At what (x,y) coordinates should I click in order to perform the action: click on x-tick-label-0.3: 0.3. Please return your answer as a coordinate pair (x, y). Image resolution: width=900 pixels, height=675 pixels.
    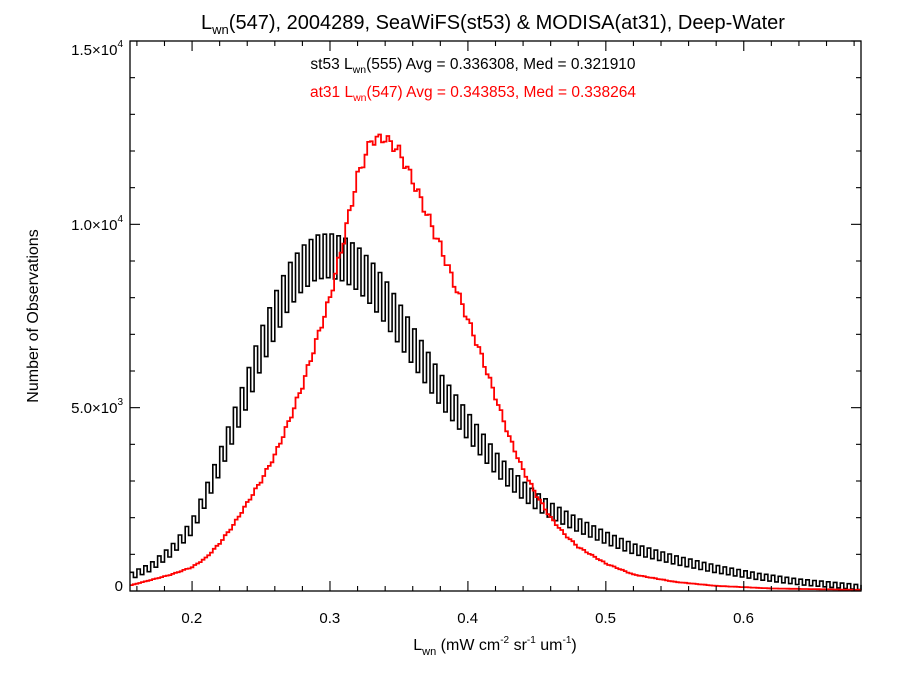
    Looking at the image, I should click on (329, 618).